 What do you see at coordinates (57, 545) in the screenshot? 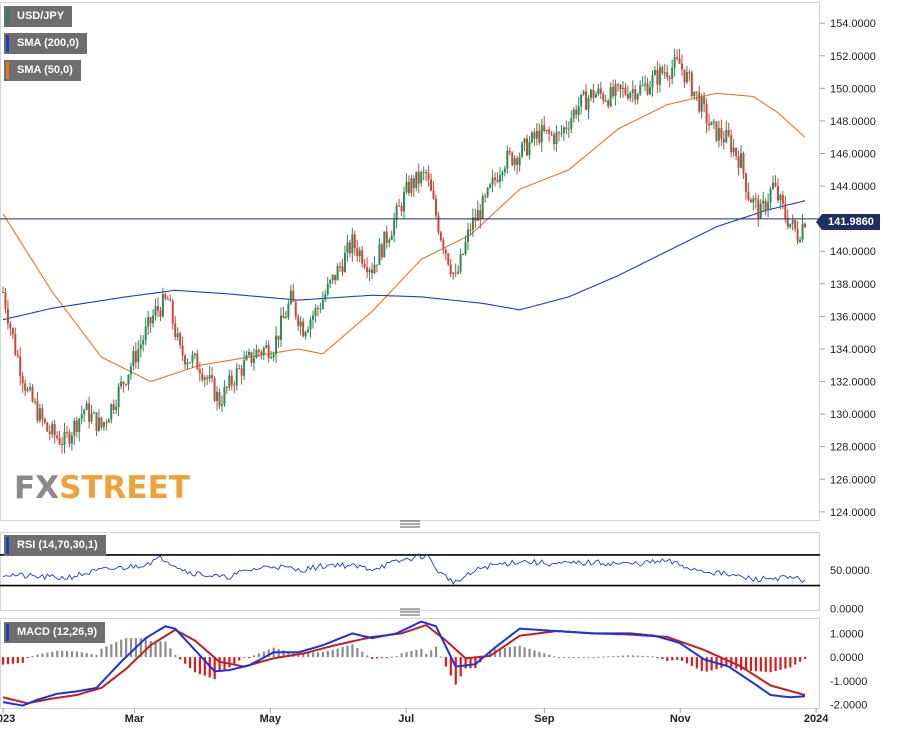
I see `legend-rsi-label: RSI (14,70,30,1)` at bounding box center [57, 545].